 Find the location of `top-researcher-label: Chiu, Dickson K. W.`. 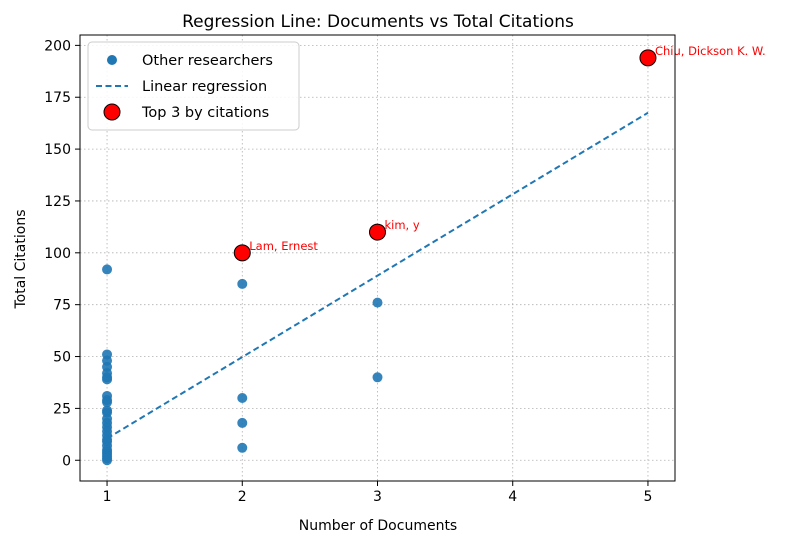

top-researcher-label: Chiu, Dickson K. W. is located at coordinates (710, 51).